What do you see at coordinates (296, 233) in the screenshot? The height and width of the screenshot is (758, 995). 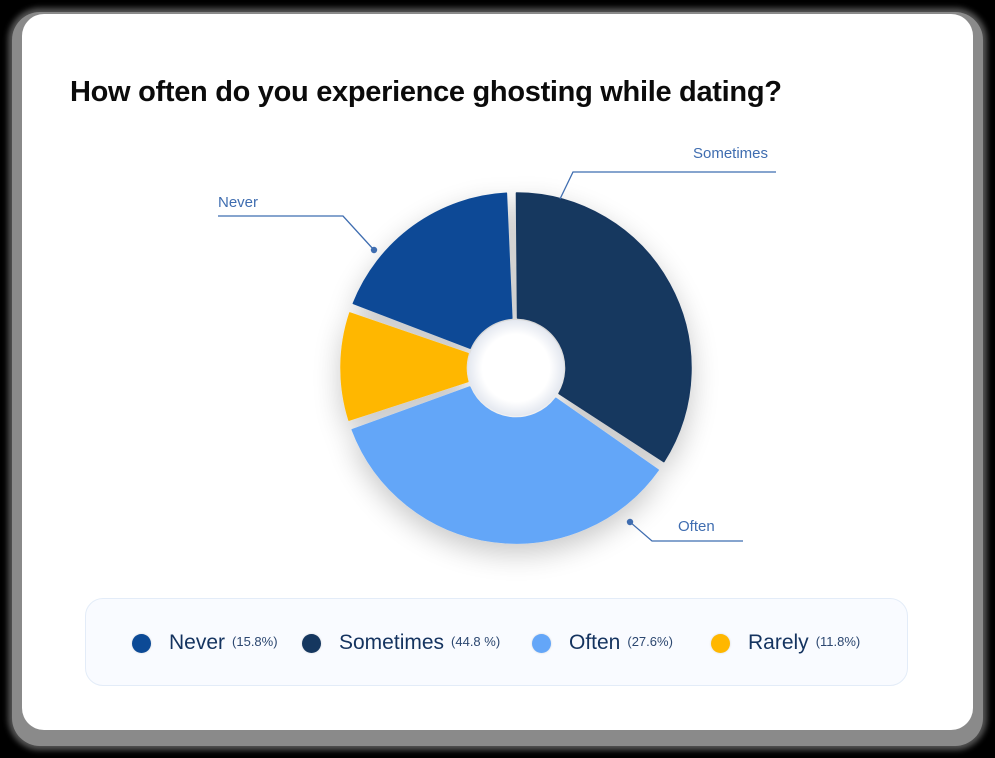 I see `callout-line-never` at bounding box center [296, 233].